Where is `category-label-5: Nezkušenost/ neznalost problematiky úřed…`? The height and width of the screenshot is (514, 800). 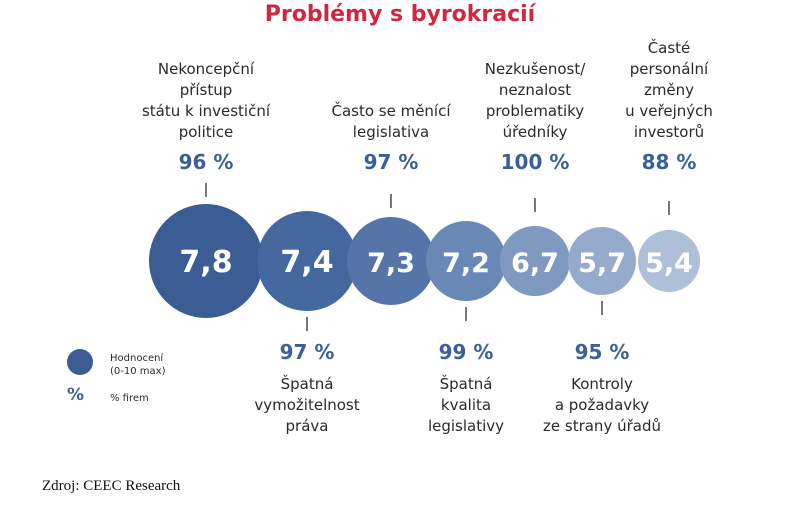
category-label-5: Nezkušenost/ neznalost problematiky úřed… is located at coordinates (535, 100).